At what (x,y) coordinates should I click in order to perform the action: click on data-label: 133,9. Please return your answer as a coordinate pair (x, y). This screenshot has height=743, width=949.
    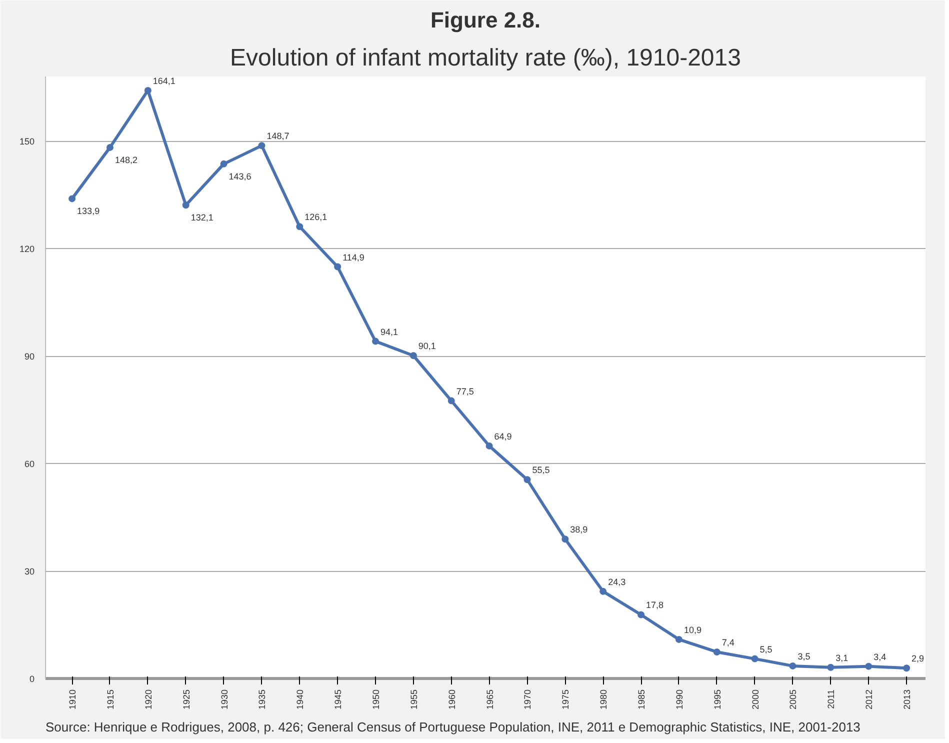
    Looking at the image, I should click on (88, 211).